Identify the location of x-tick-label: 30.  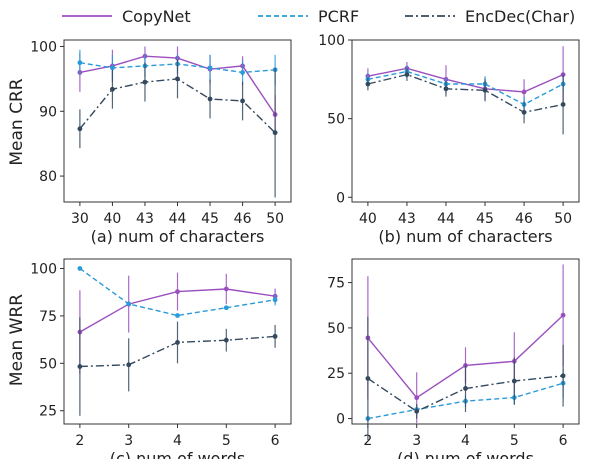
(80, 219).